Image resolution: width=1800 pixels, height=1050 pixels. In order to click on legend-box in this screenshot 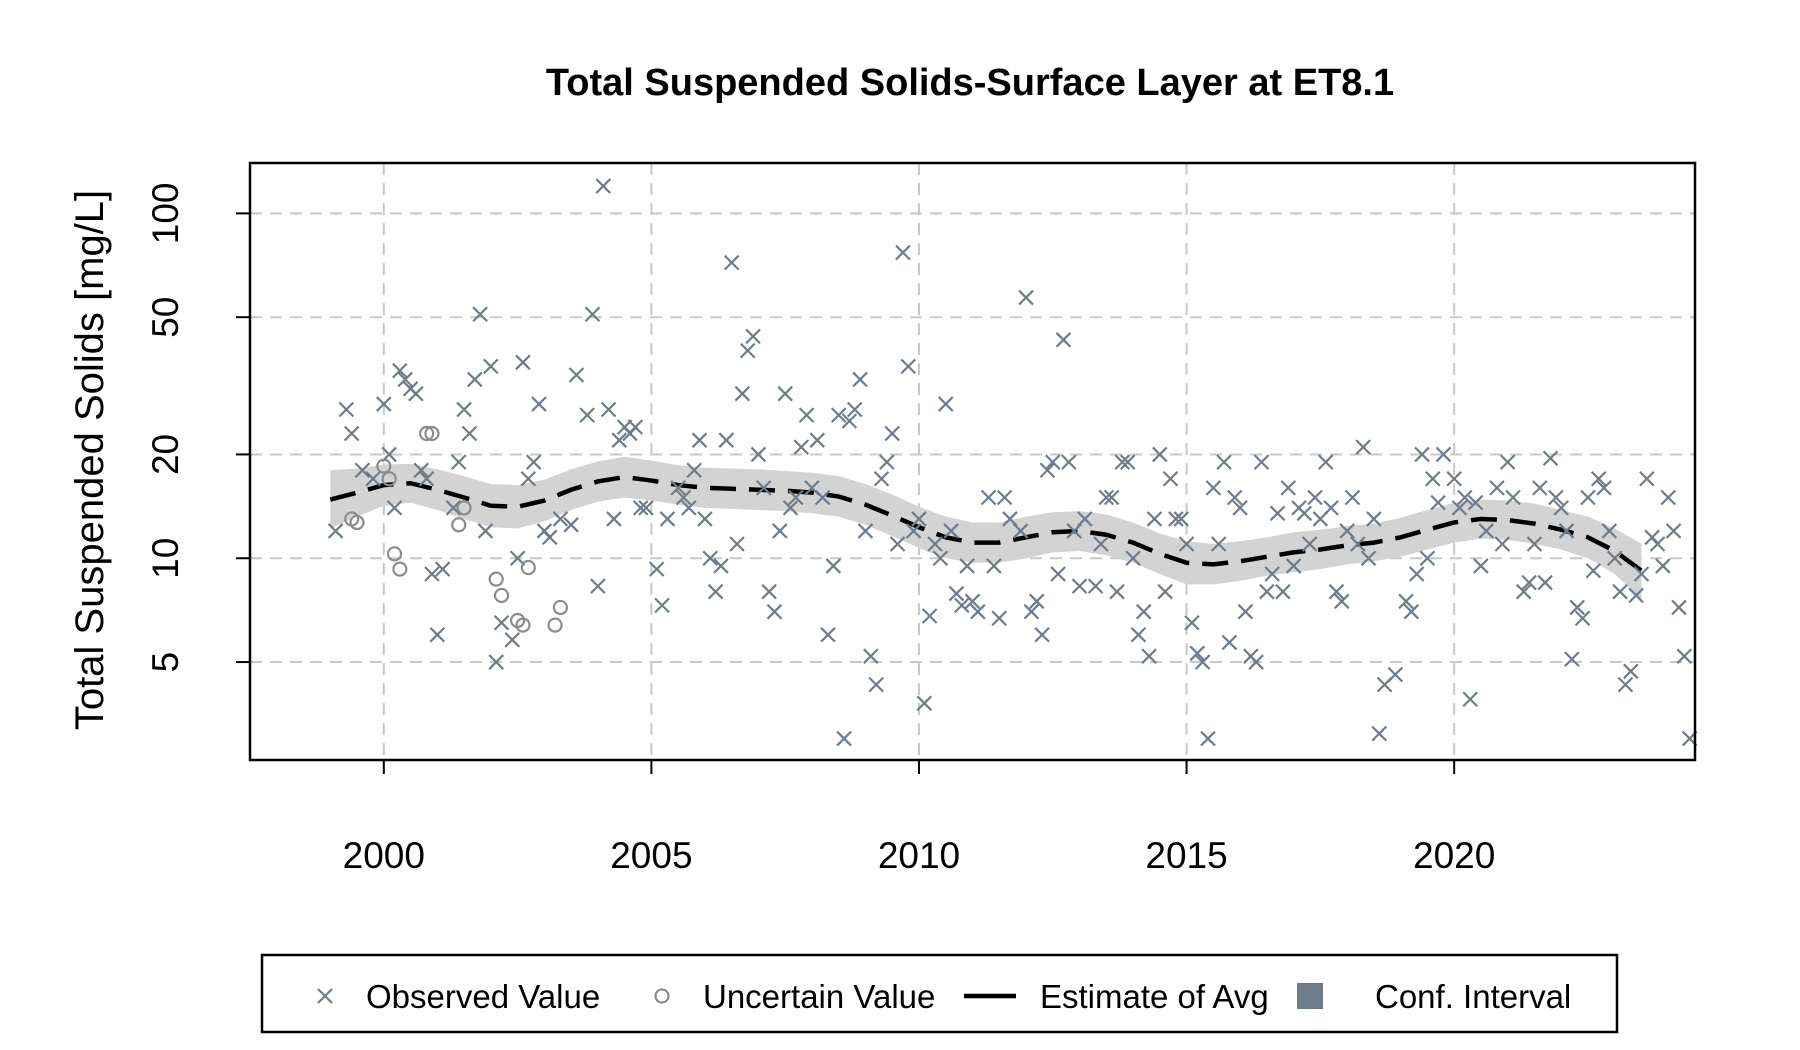, I will do `click(939, 993)`.